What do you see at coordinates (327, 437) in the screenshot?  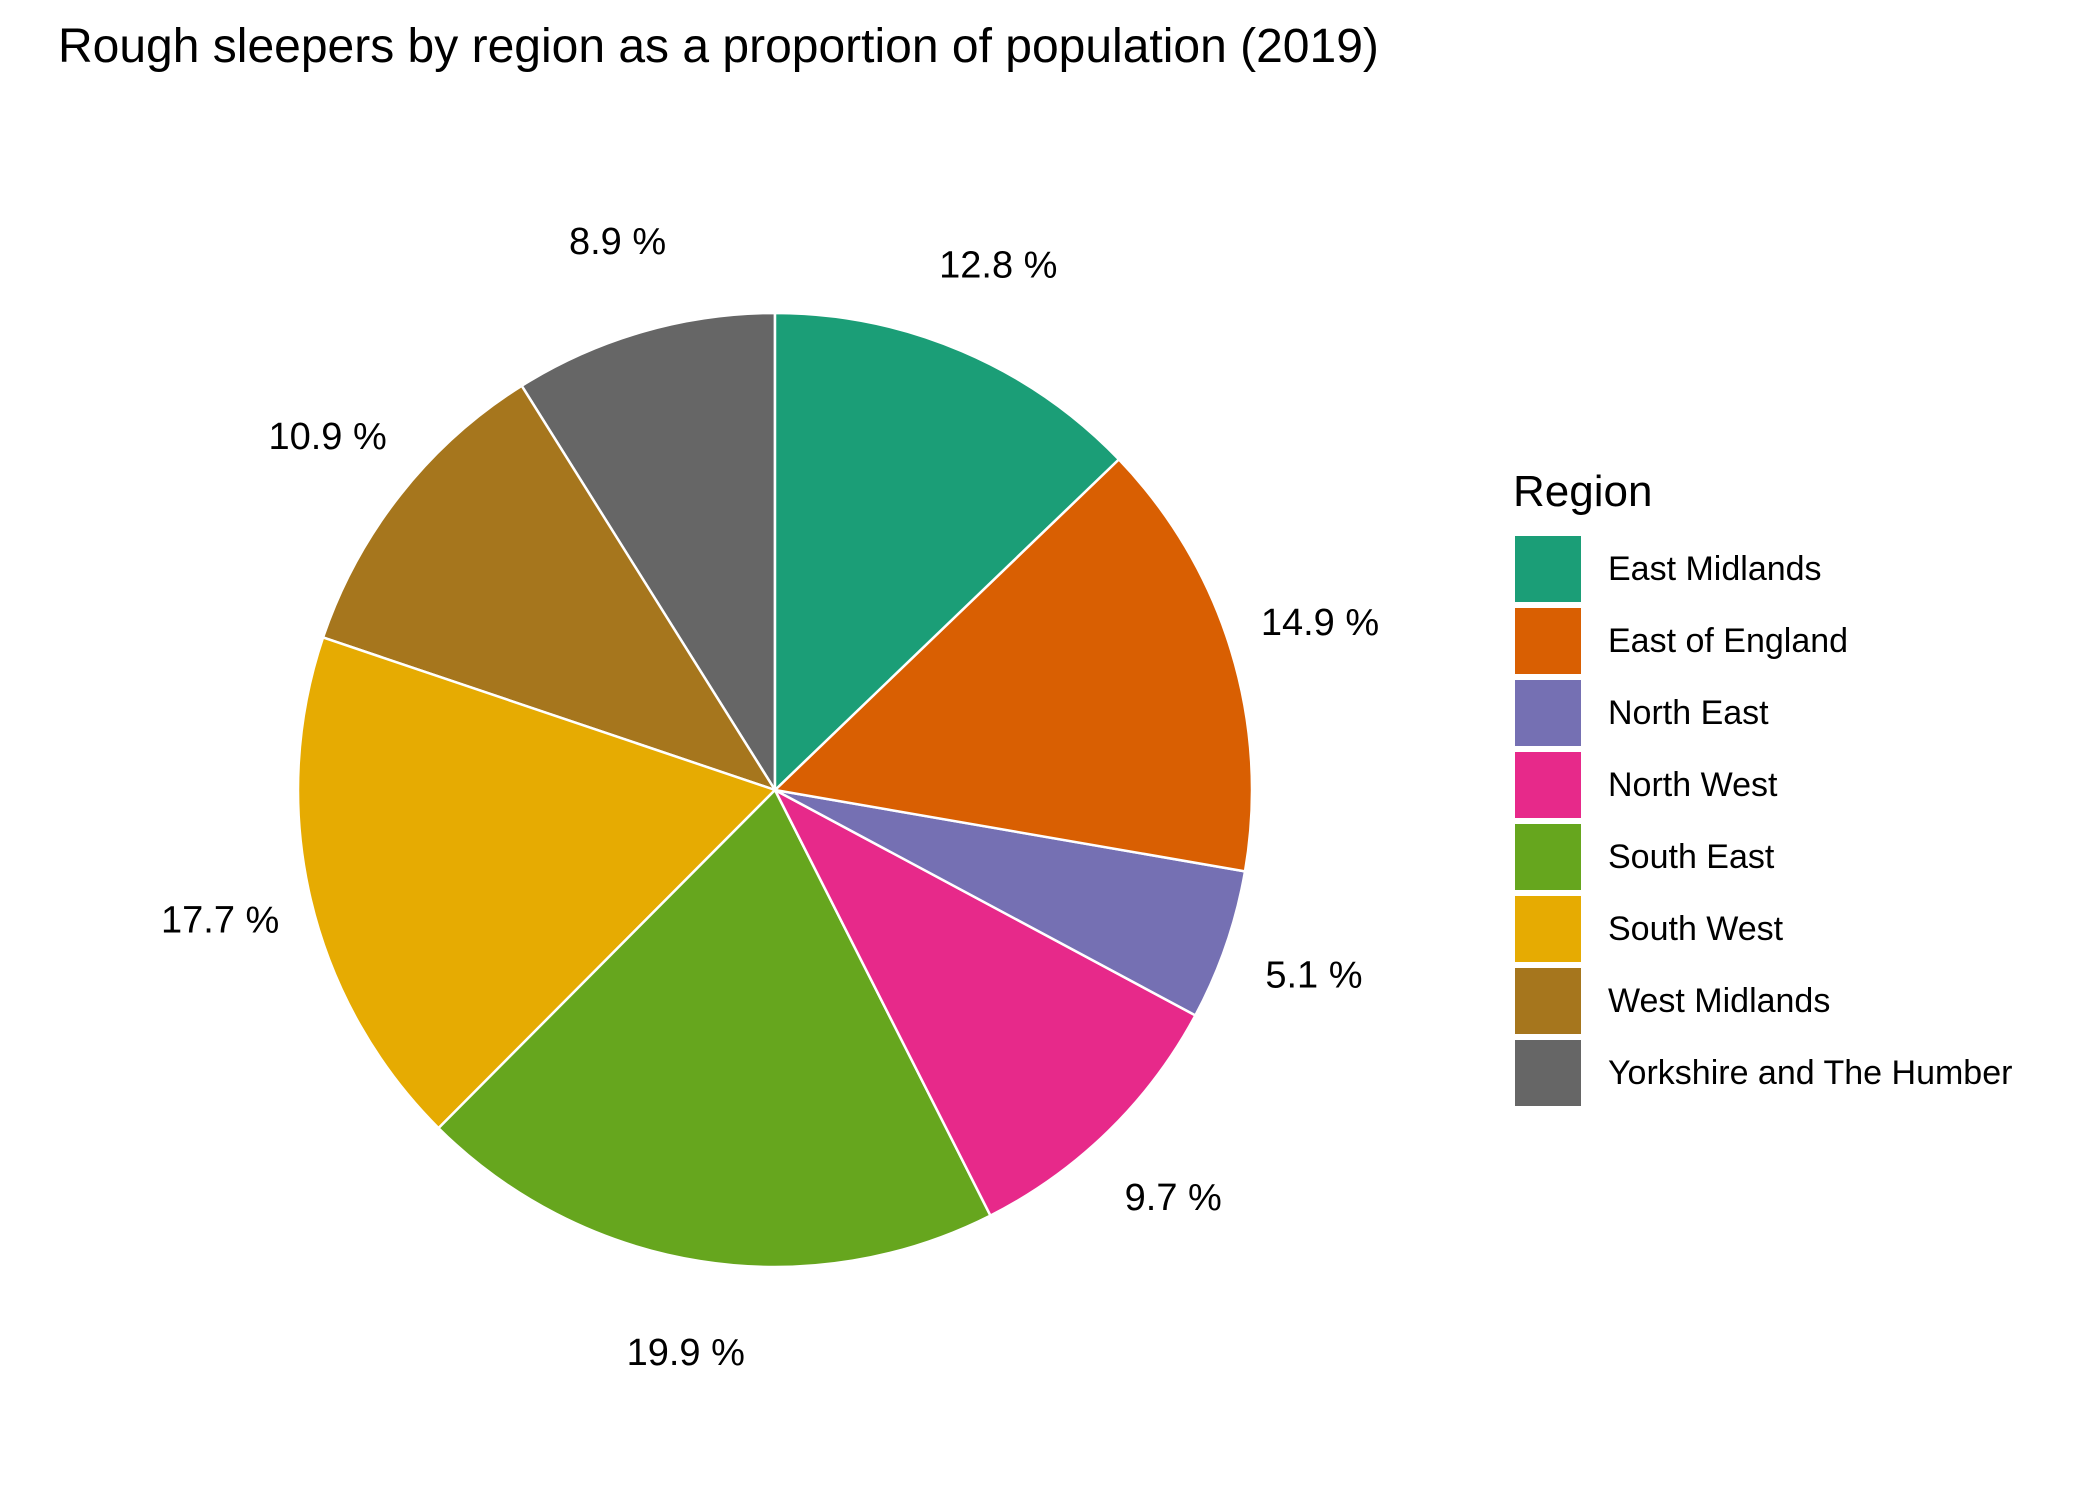 I see `slice-label-west-midlands: 10.9 %` at bounding box center [327, 437].